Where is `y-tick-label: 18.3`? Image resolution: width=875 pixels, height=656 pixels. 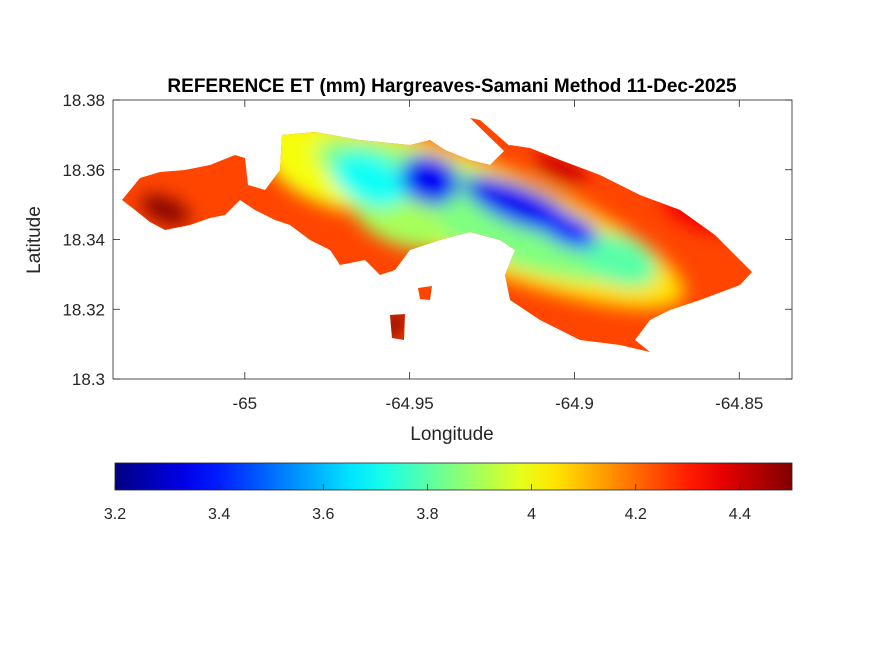 y-tick-label: 18.3 is located at coordinates (88, 379).